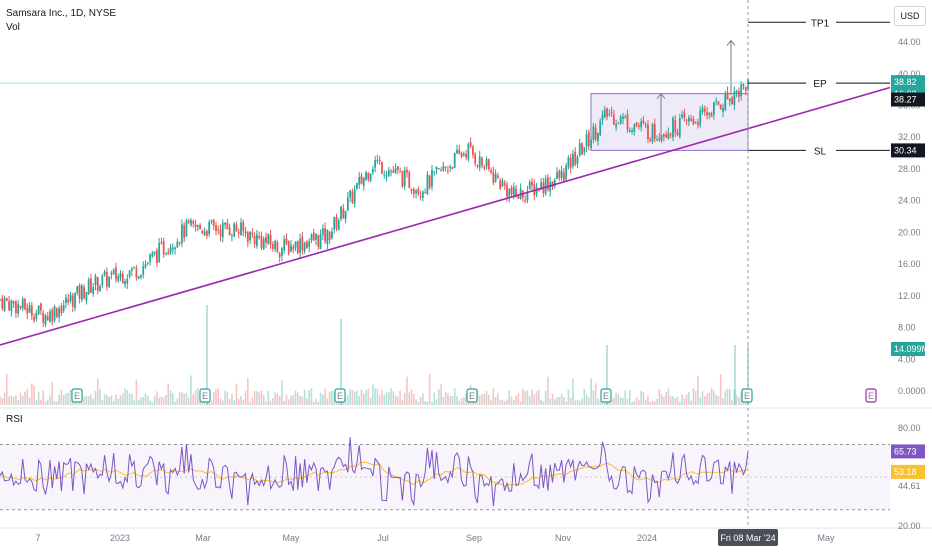 The height and width of the screenshot is (555, 932). Describe the element at coordinates (909, 137) in the screenshot. I see `price-tick-label: 32.00` at that location.